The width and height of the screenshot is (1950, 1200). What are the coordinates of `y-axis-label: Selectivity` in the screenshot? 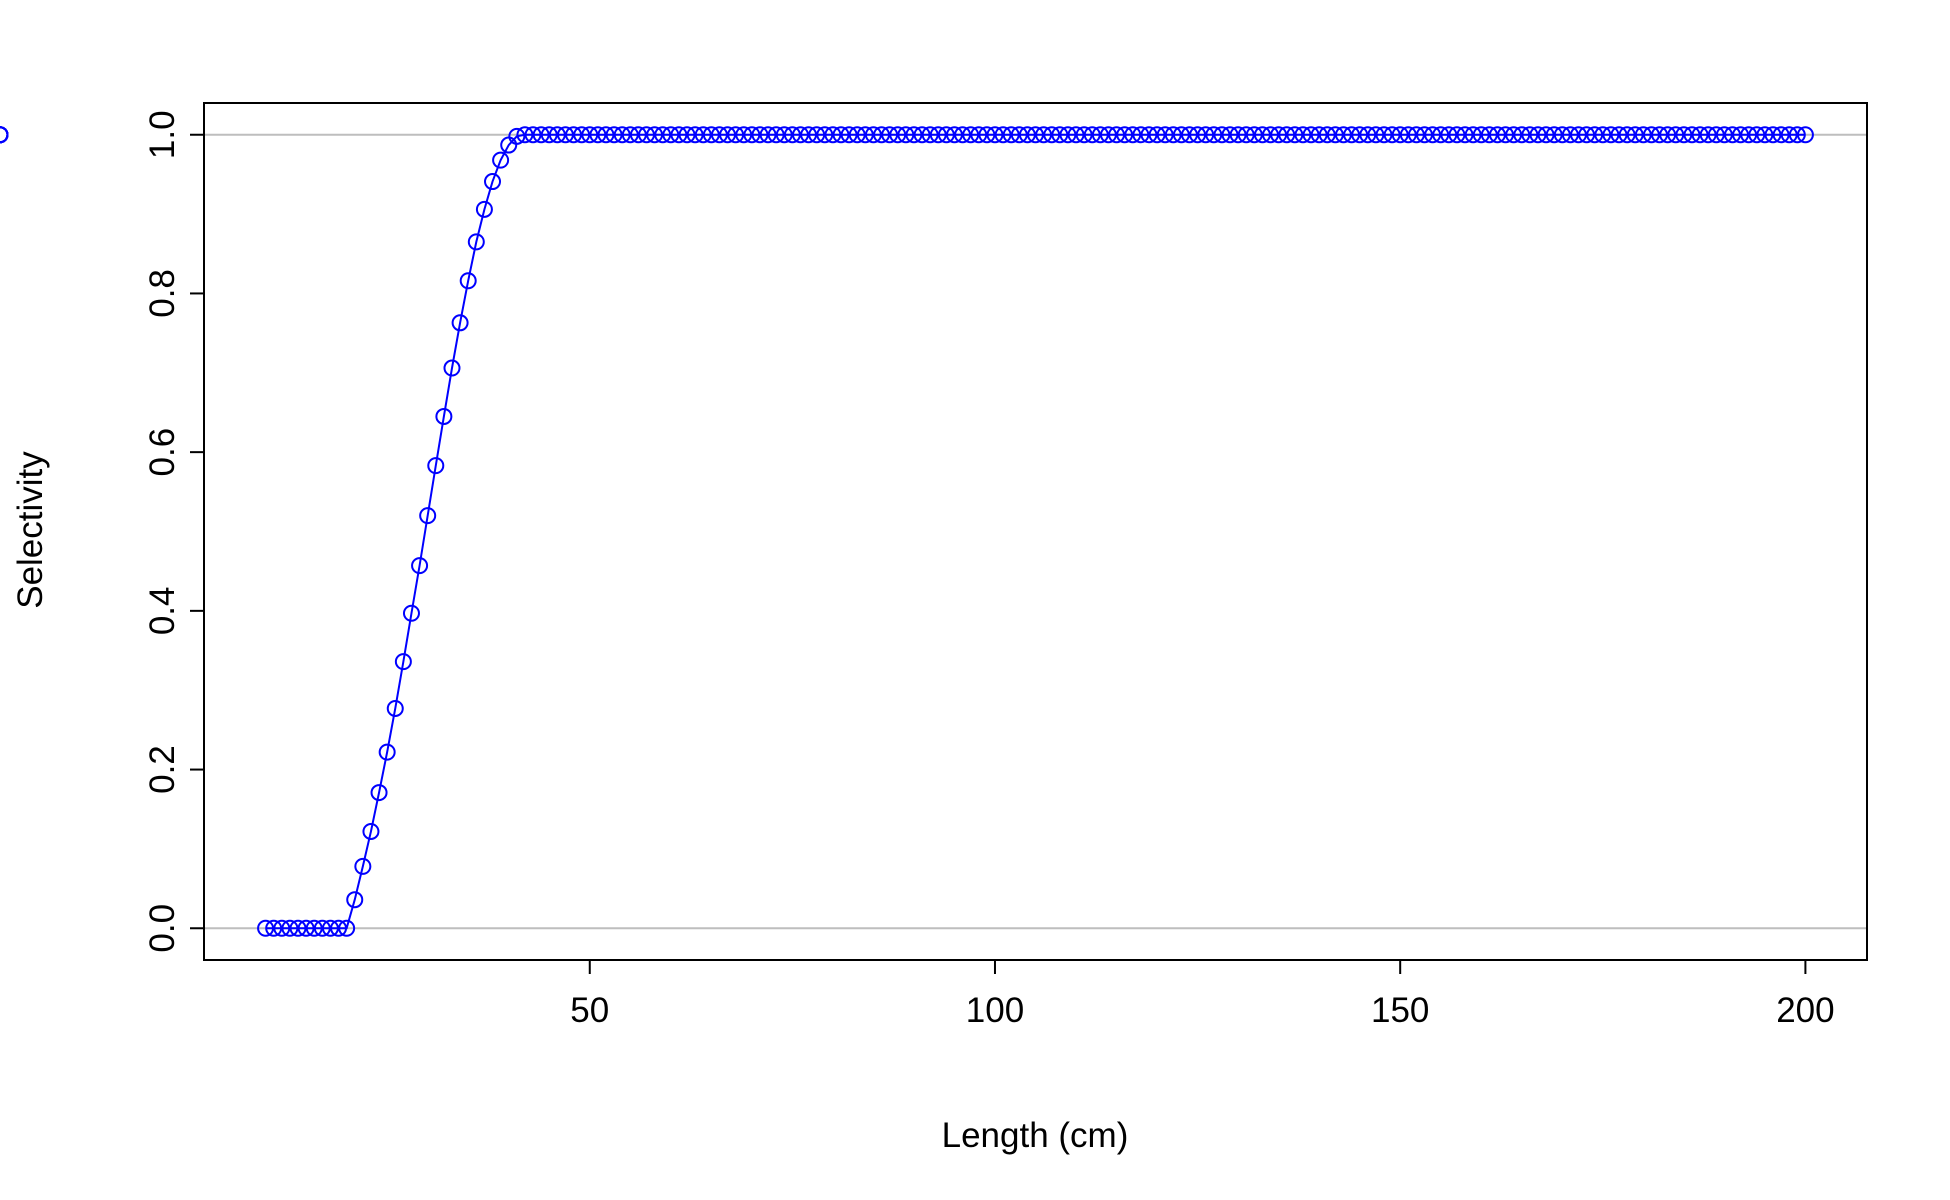 It's located at (30, 530).